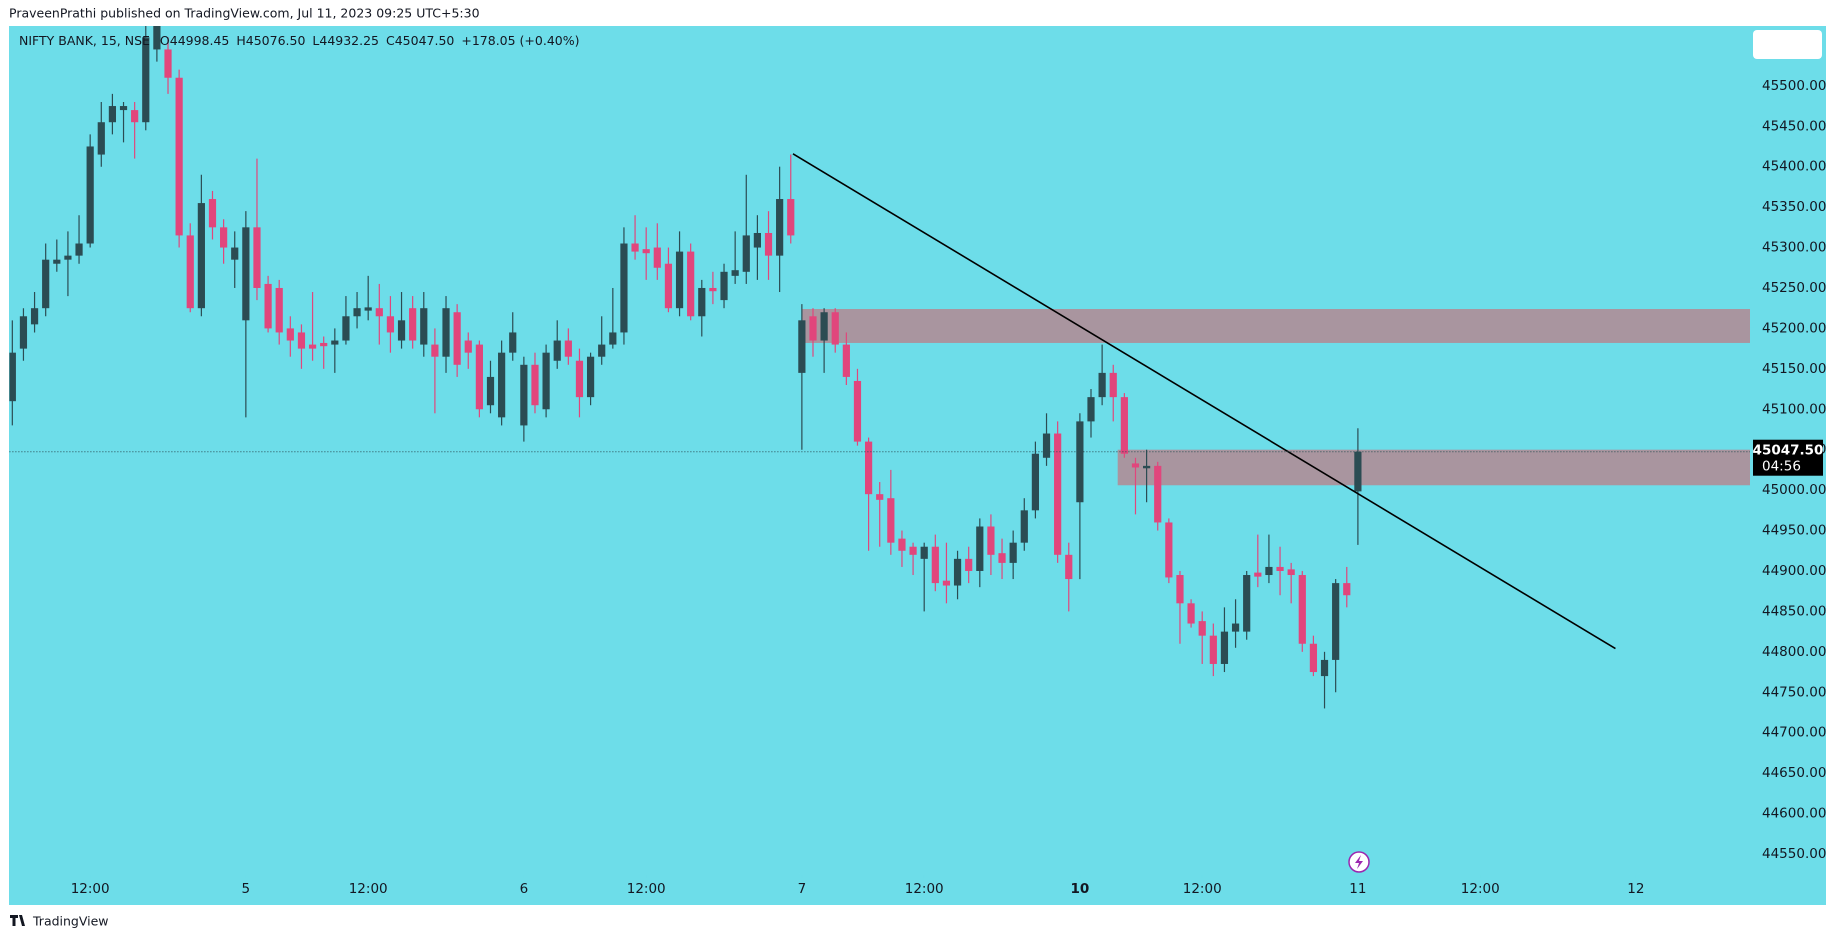 This screenshot has height=939, width=1835. I want to click on y-tick-label: 45300.00, so click(1794, 248).